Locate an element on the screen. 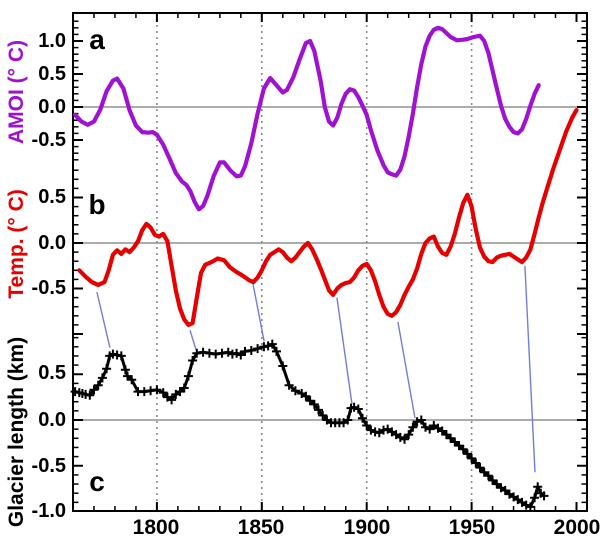  panel-letter-a: a is located at coordinates (97, 39).